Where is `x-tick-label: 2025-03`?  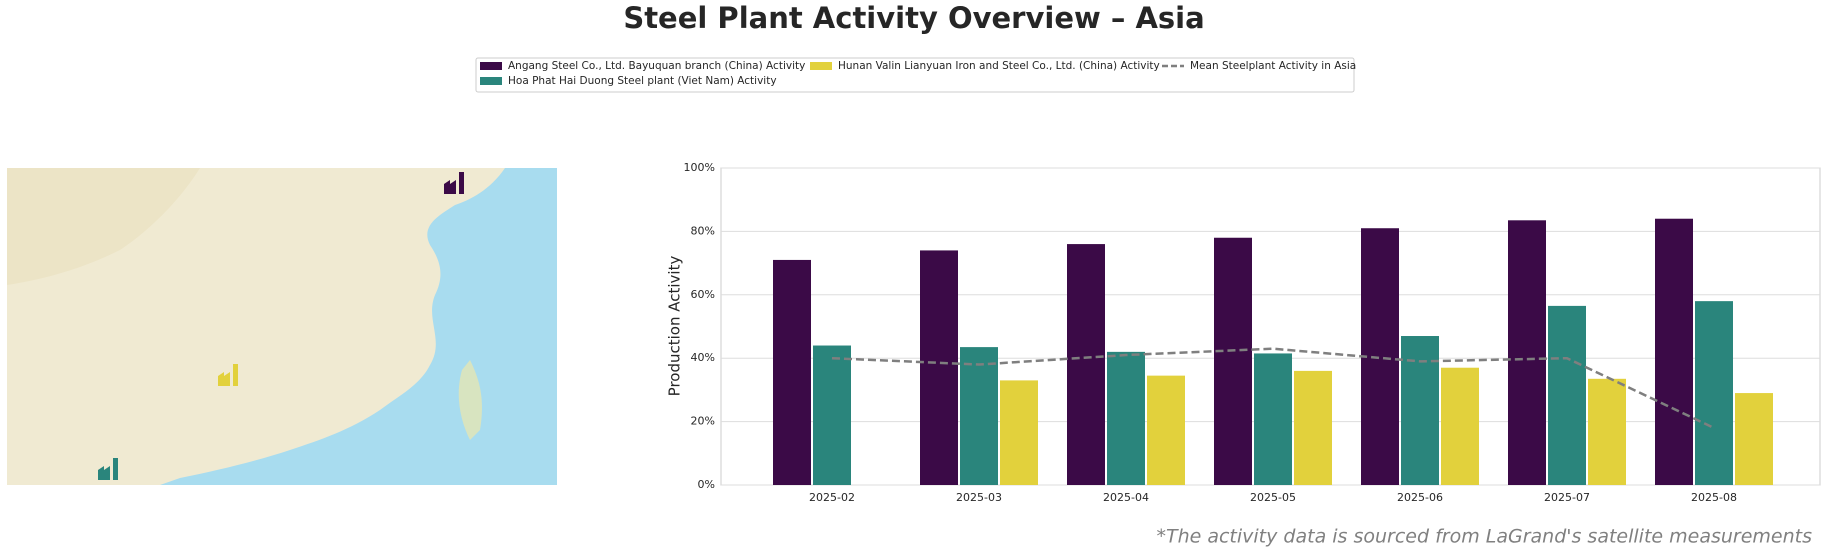
x-tick-label: 2025-03 is located at coordinates (979, 497).